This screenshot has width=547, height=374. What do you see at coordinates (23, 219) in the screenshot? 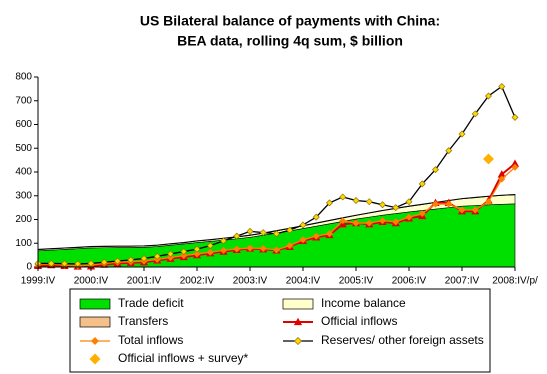
I see `y-tick-label: 200` at bounding box center [23, 219].